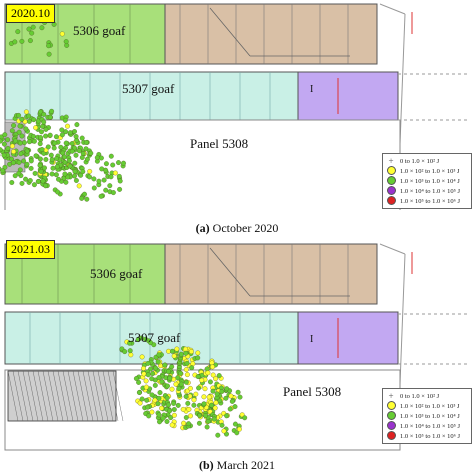 This screenshot has width=474, height=476. Describe the element at coordinates (237, 465) in the screenshot. I see `caption-b: (b) March 2021` at that location.